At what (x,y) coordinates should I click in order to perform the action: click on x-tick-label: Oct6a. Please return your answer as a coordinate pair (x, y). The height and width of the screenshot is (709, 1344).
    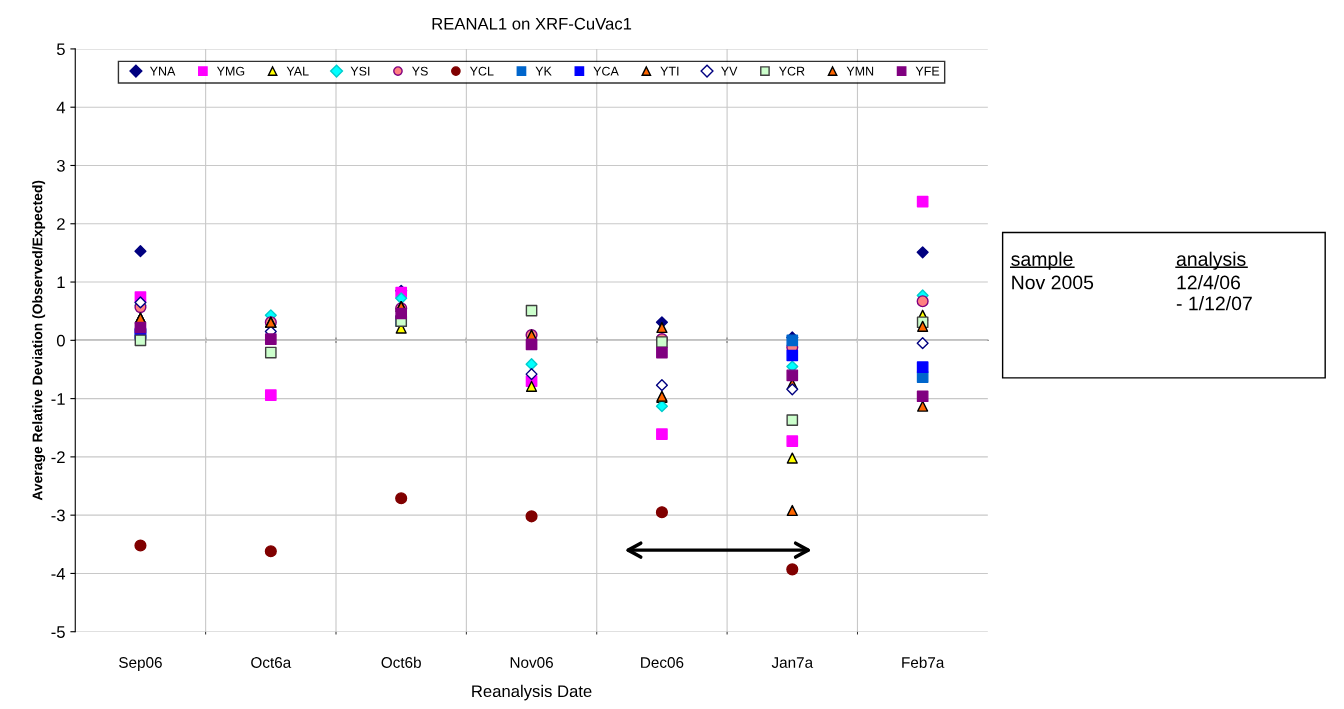
    Looking at the image, I should click on (271, 662).